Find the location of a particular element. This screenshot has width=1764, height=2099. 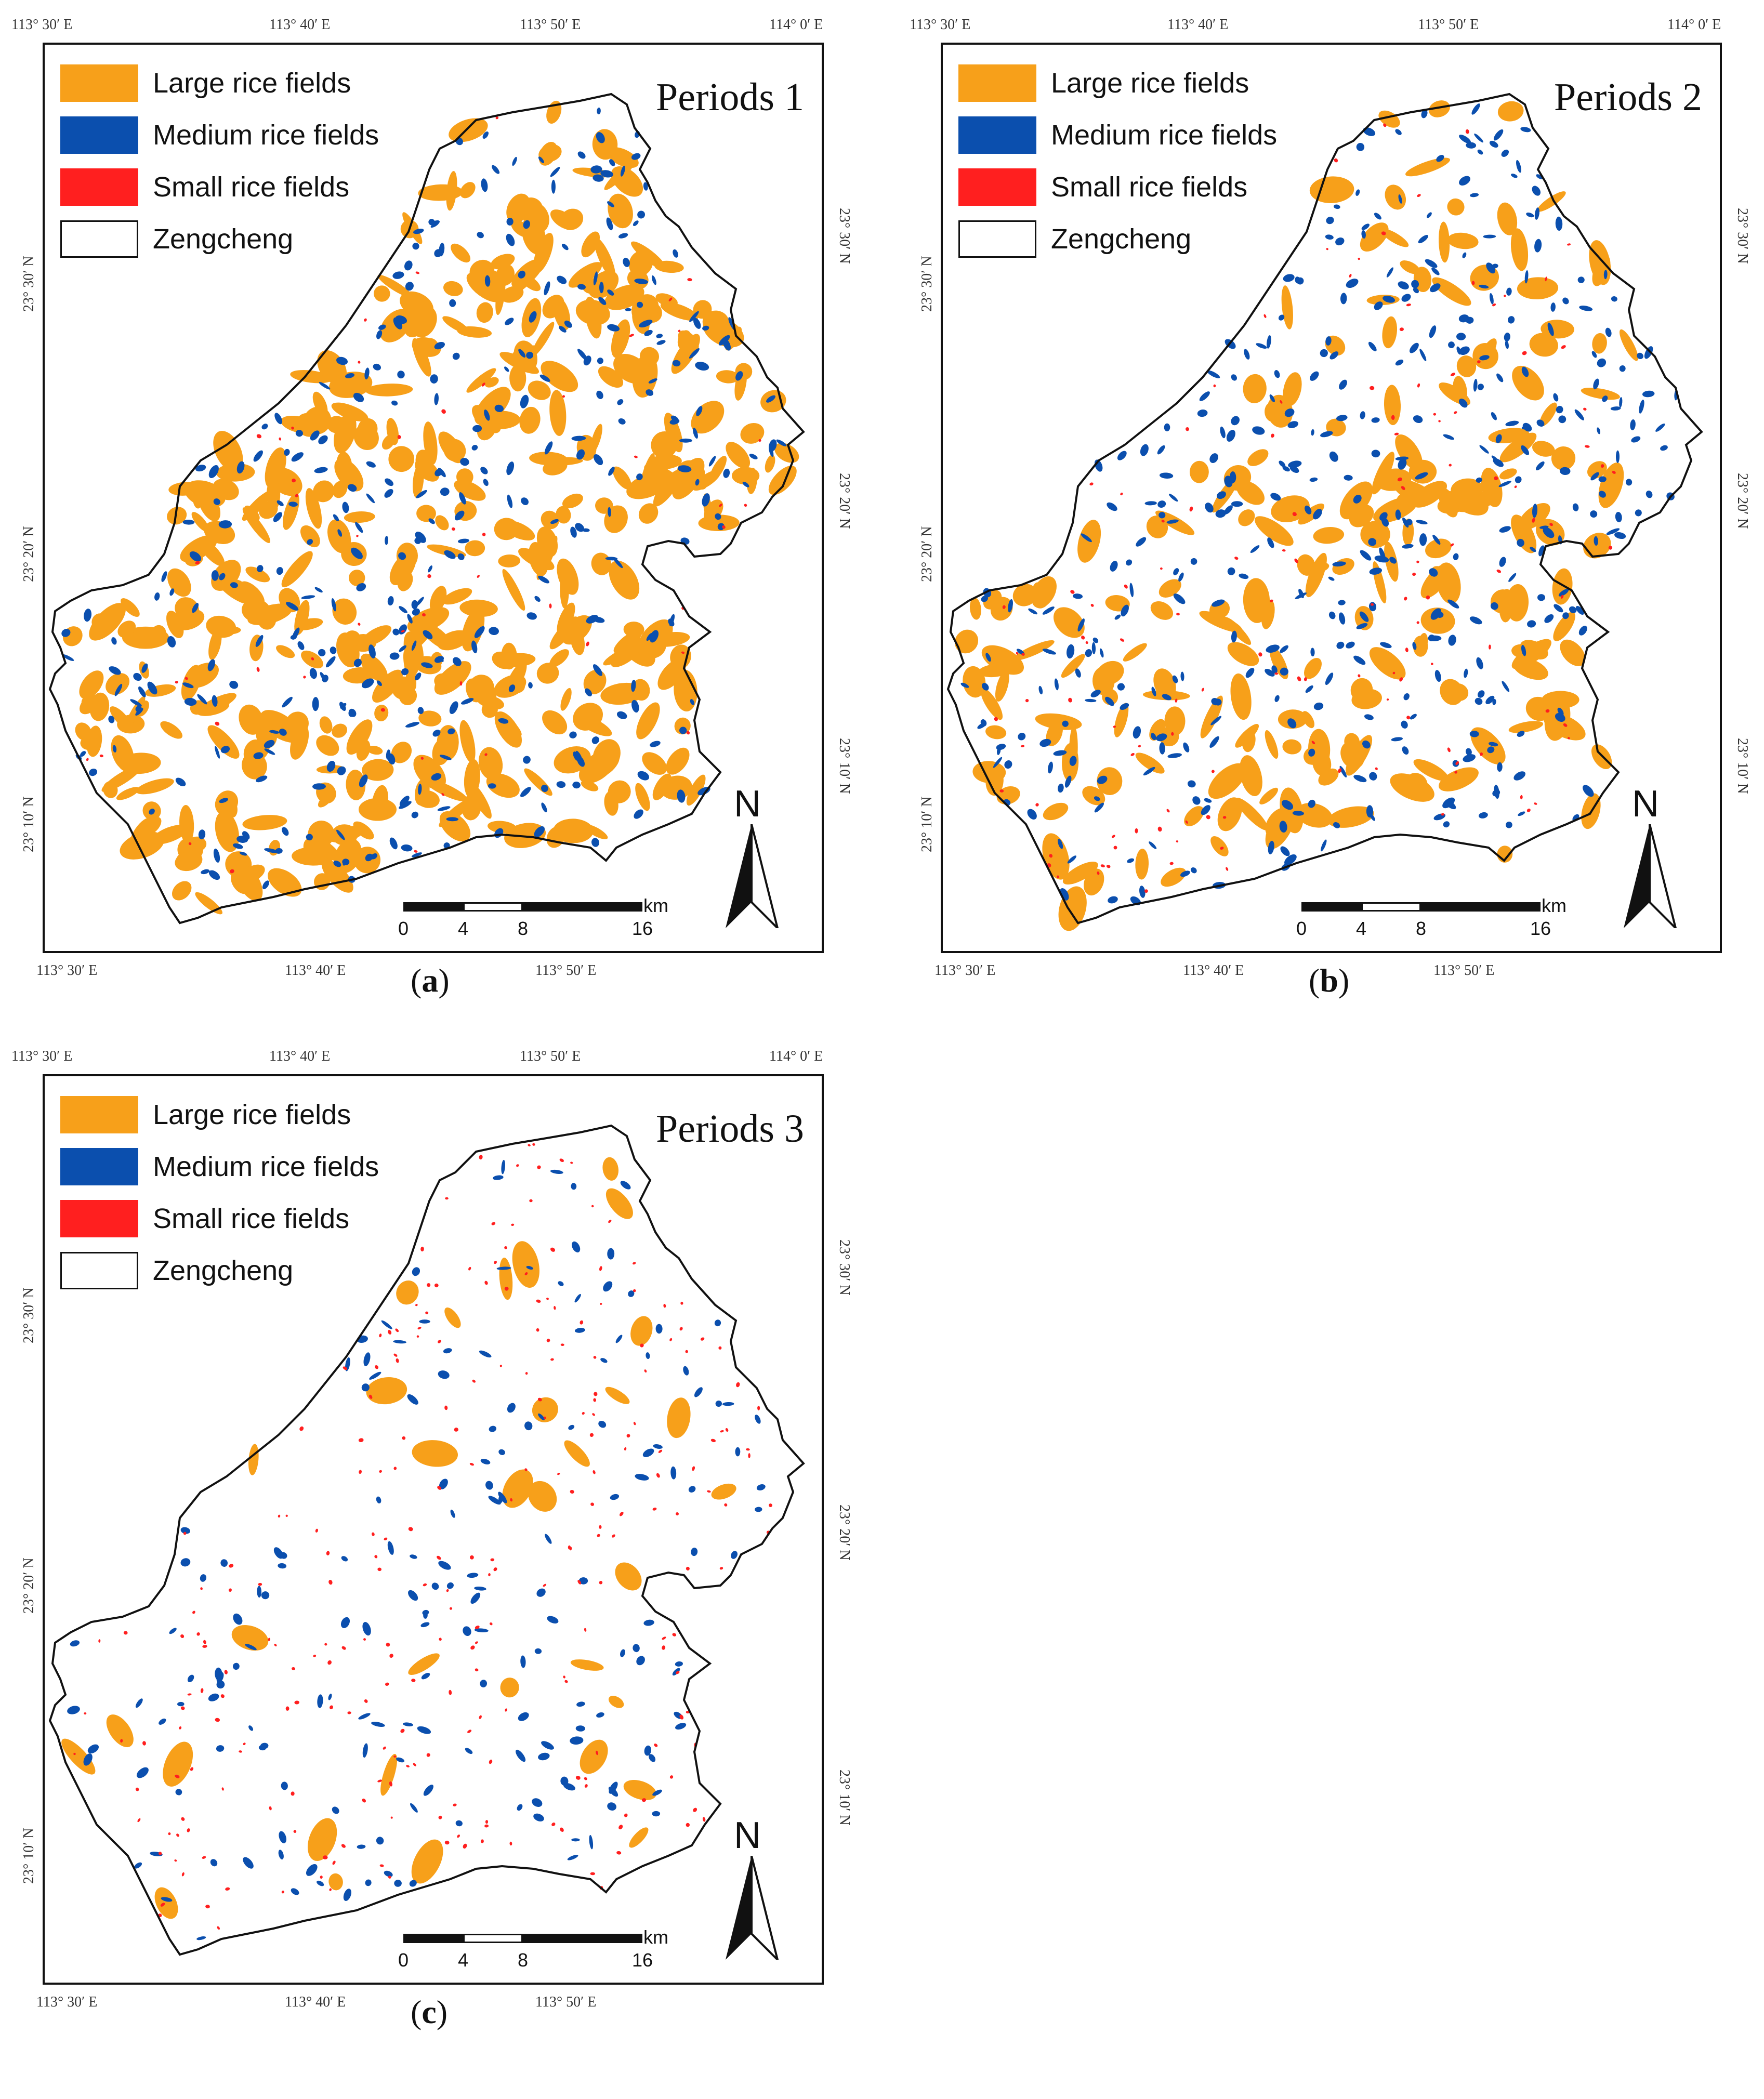

coord-right-1: 23° 30′ N is located at coordinates (1742, 236).